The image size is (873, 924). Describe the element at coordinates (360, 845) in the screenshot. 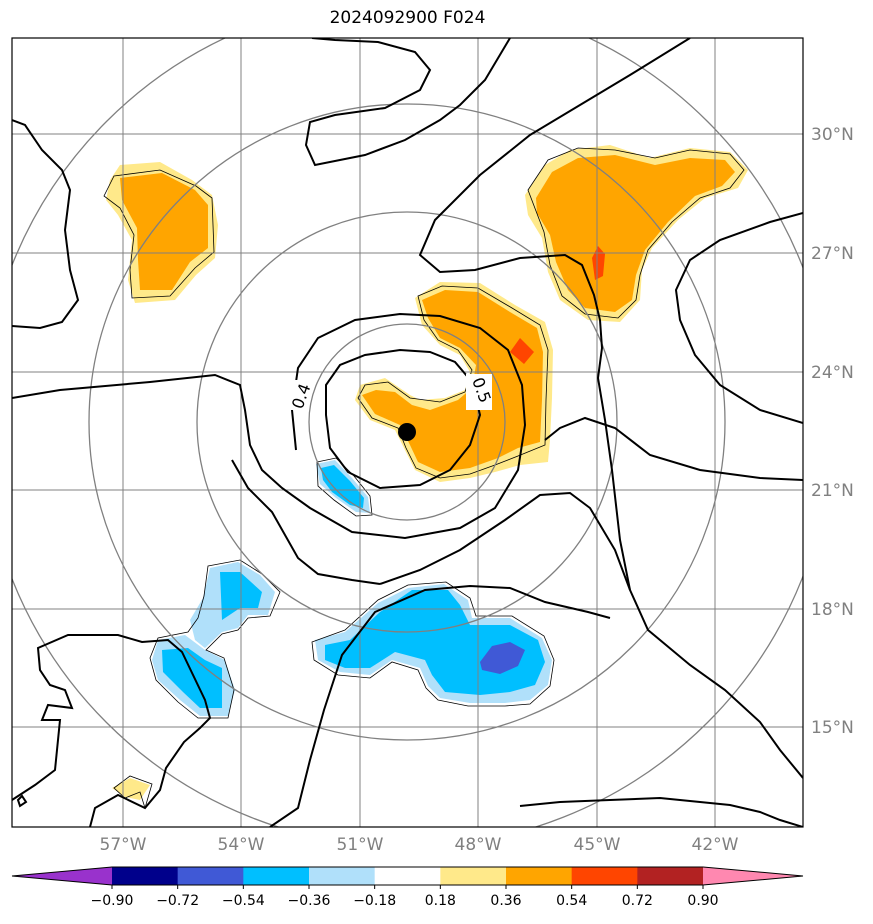

I see `lon-label-51w: 51°W` at that location.